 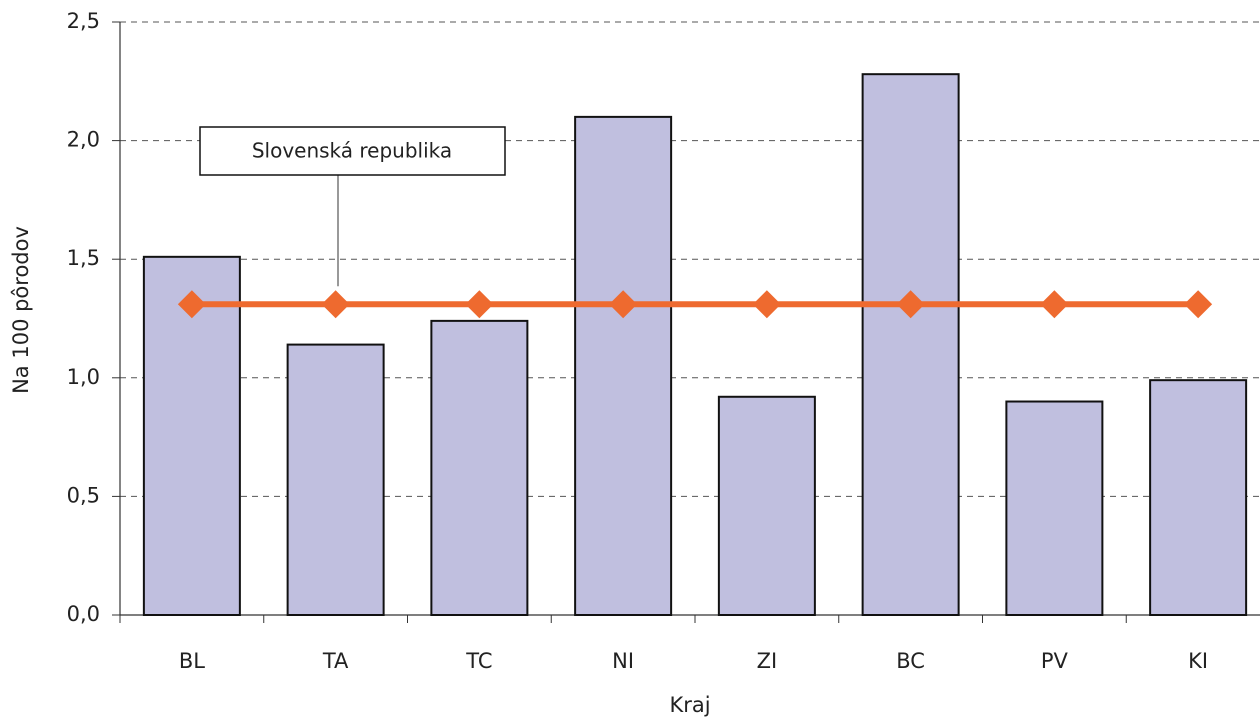 What do you see at coordinates (767, 661) in the screenshot?
I see `x-tick-label: ZI` at bounding box center [767, 661].